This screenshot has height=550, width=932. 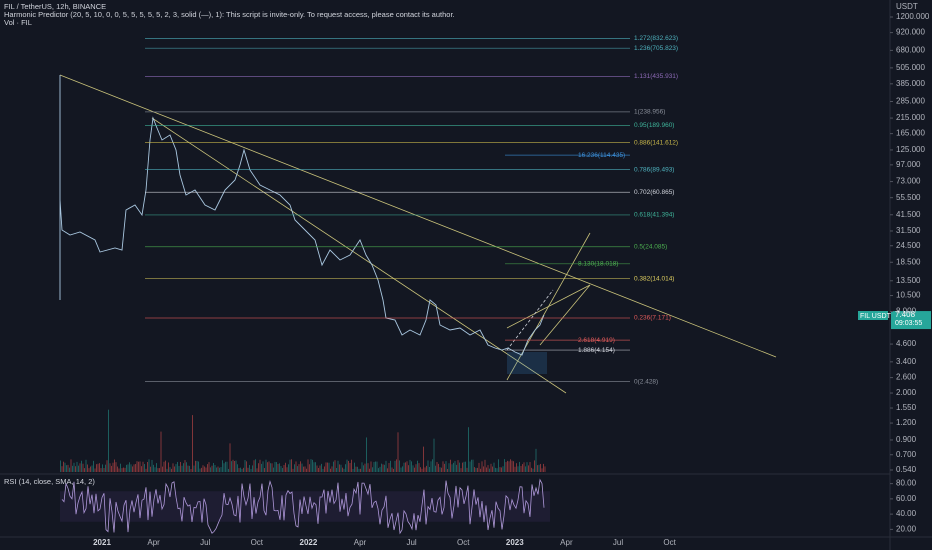 What do you see at coordinates (908, 214) in the screenshot?
I see `price-tick-label: 41.500` at bounding box center [908, 214].